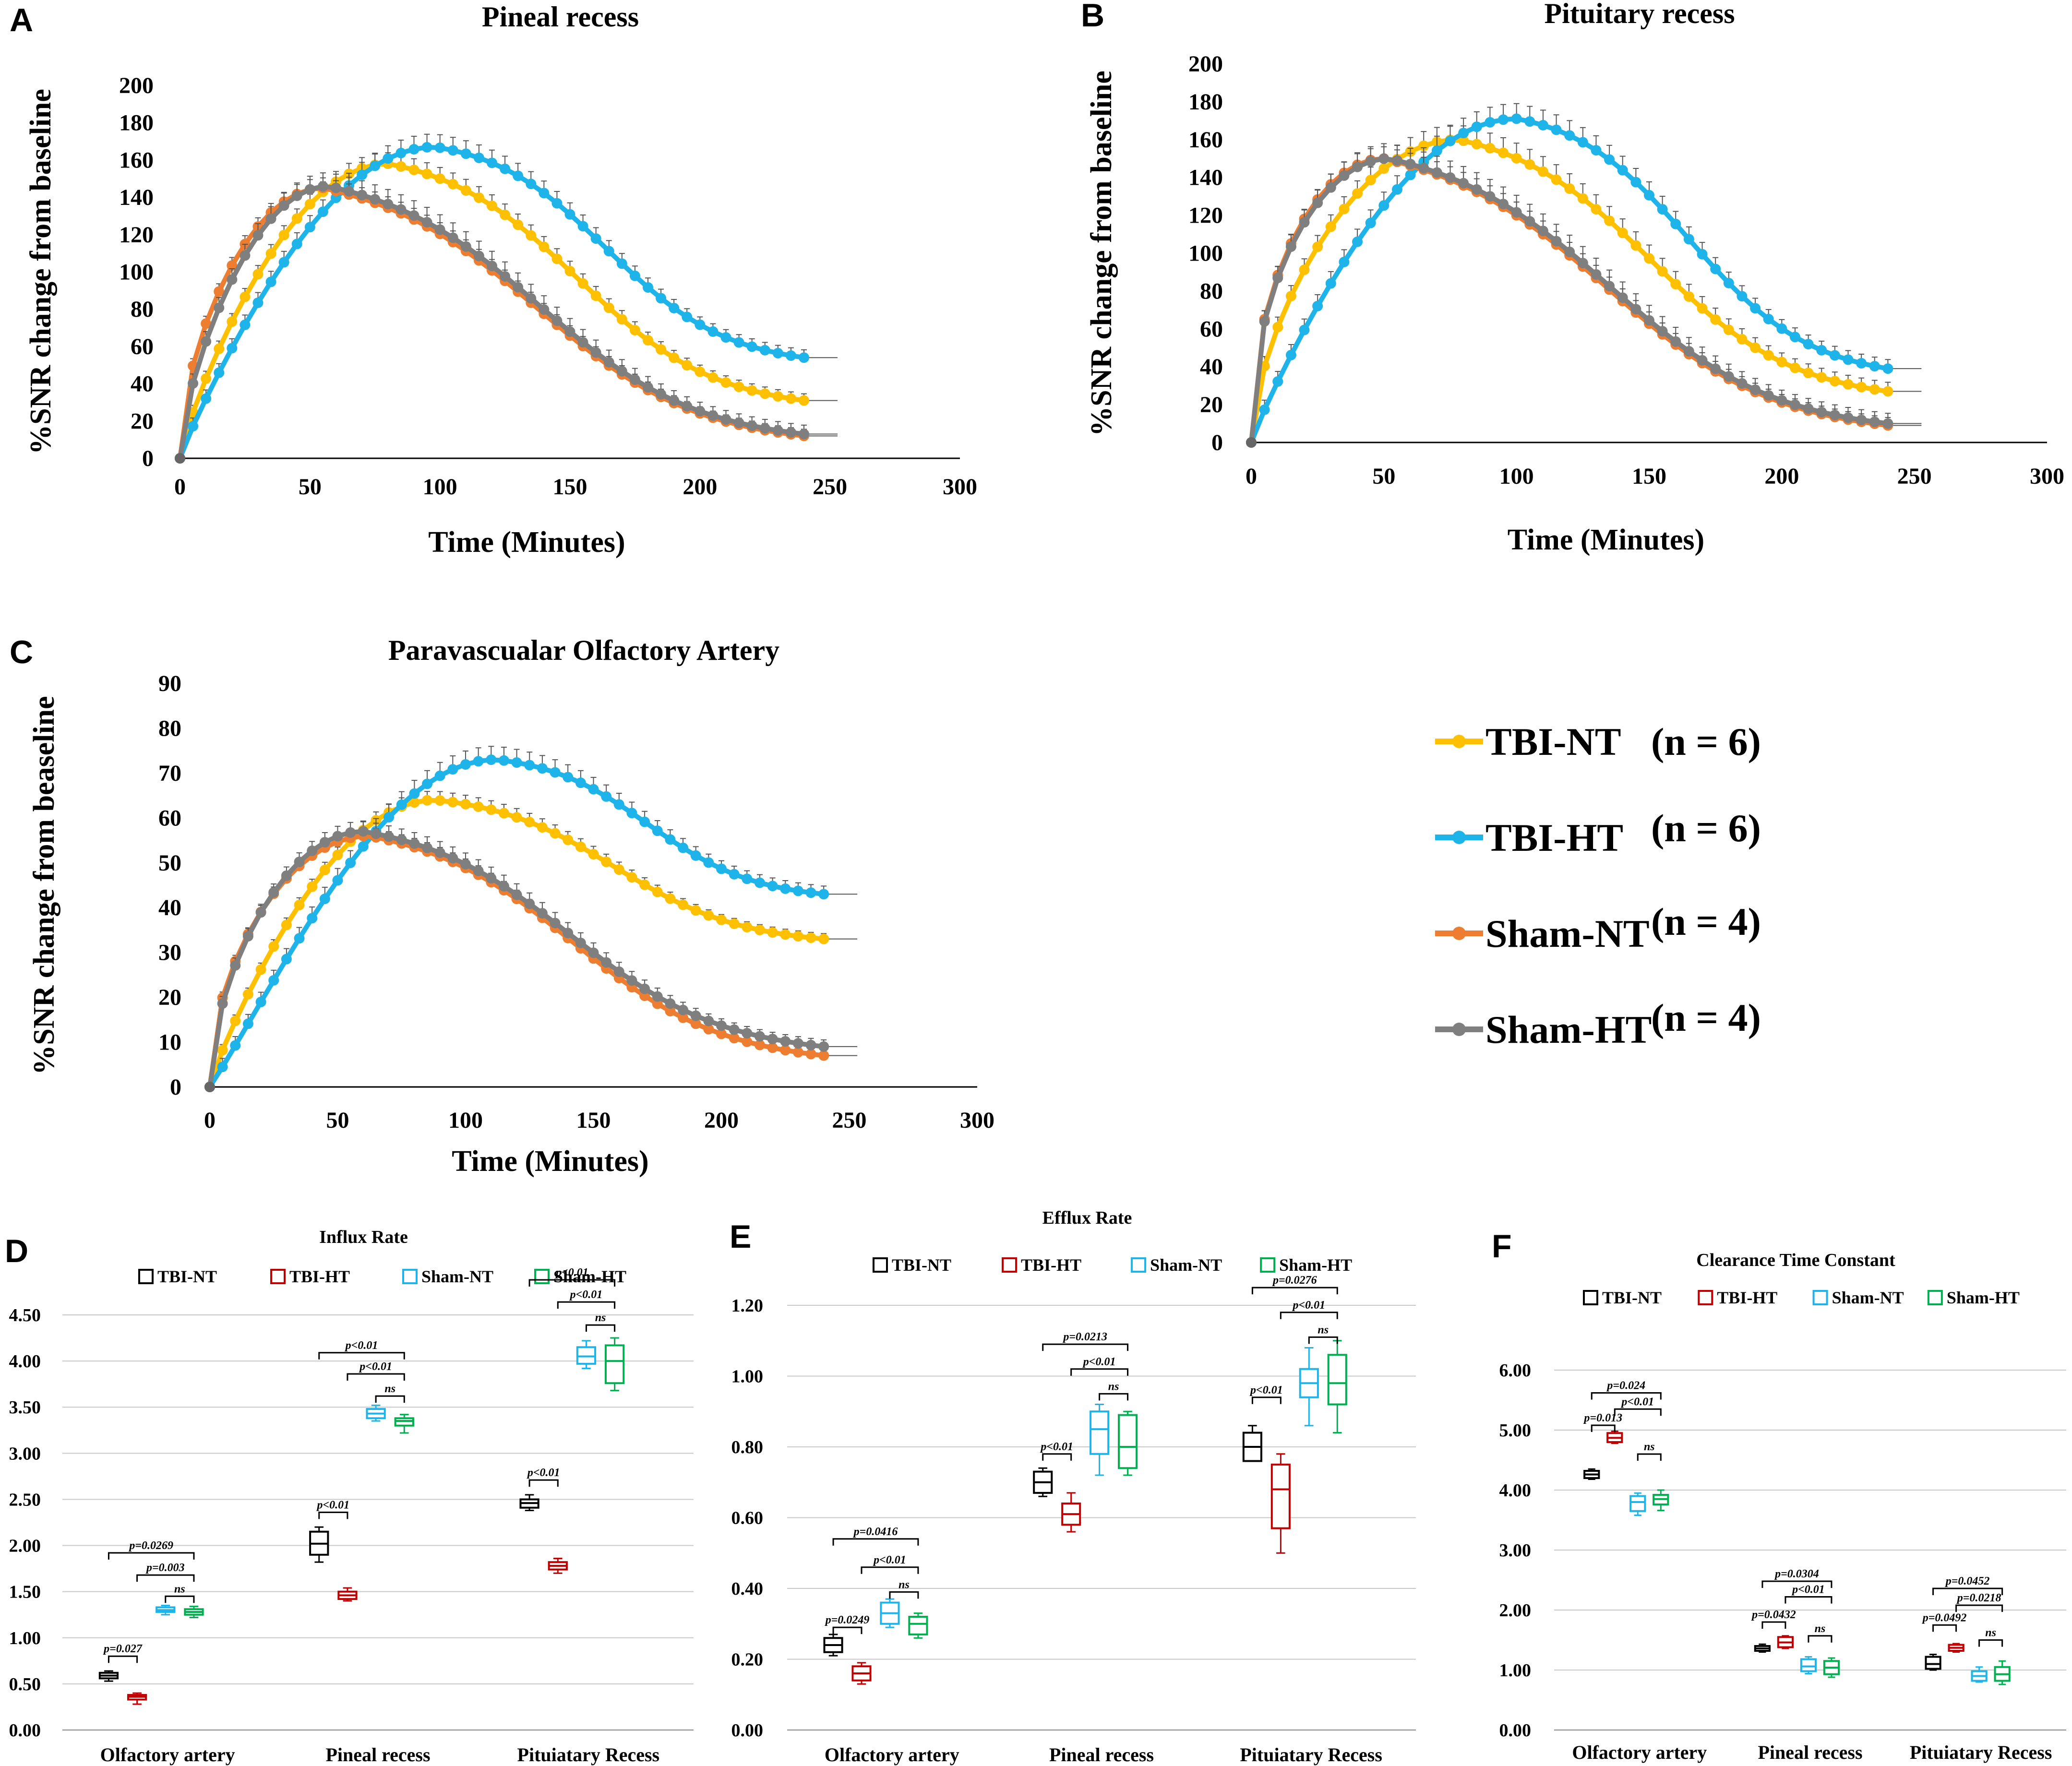 The image size is (2072, 1766). What do you see at coordinates (1205, 253) in the screenshot?
I see `y-tick-label: 100` at bounding box center [1205, 253].